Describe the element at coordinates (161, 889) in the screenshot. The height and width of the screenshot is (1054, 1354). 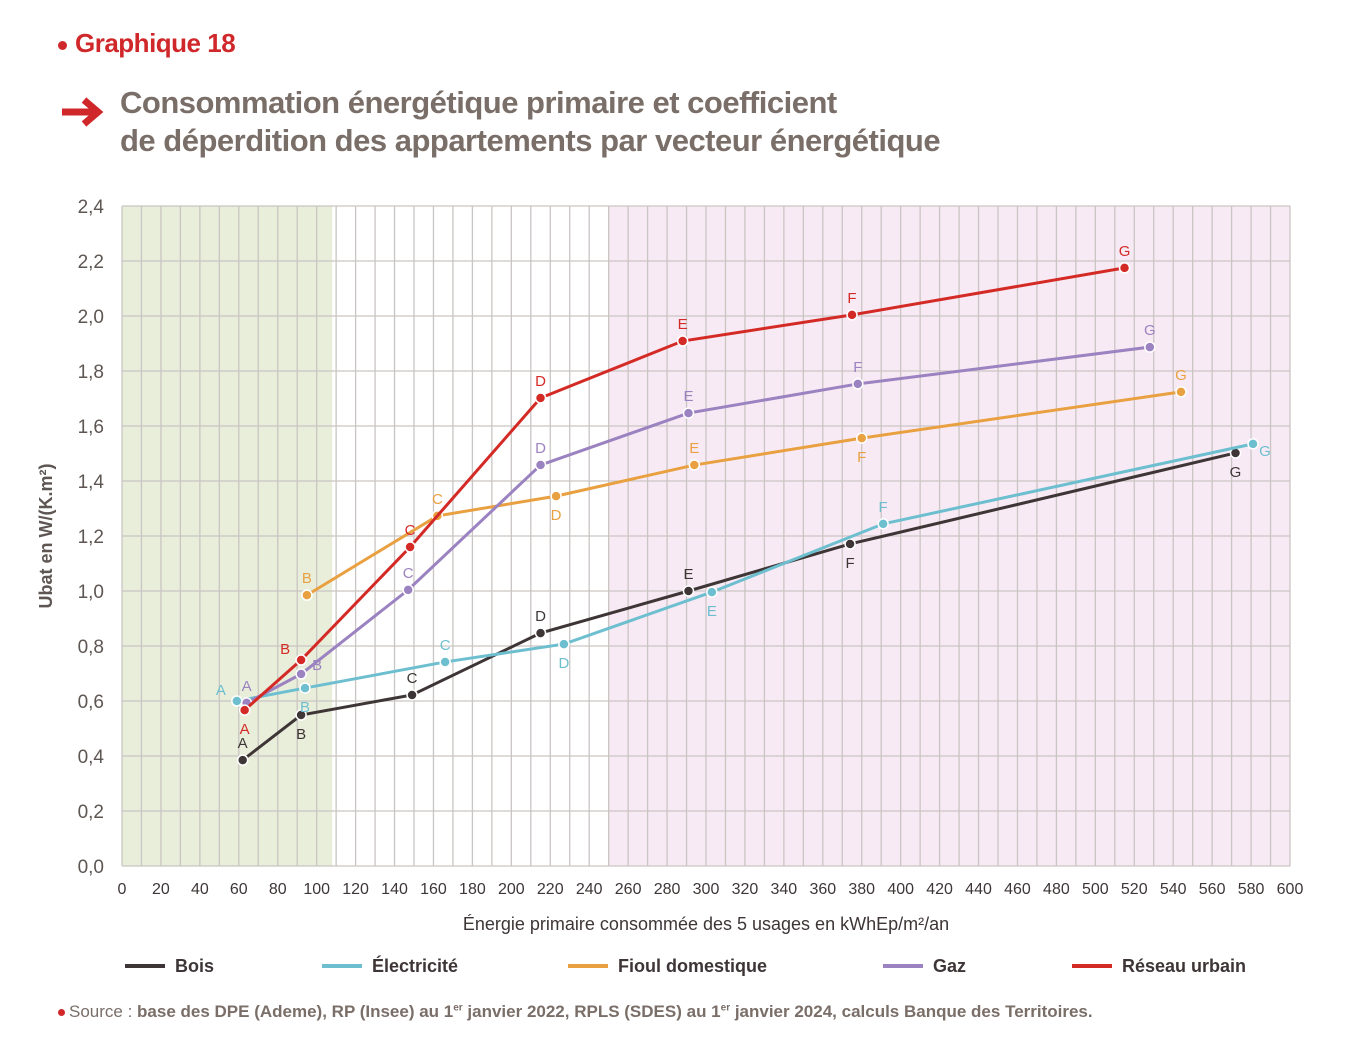
I see `x-tick-label: 20` at that location.